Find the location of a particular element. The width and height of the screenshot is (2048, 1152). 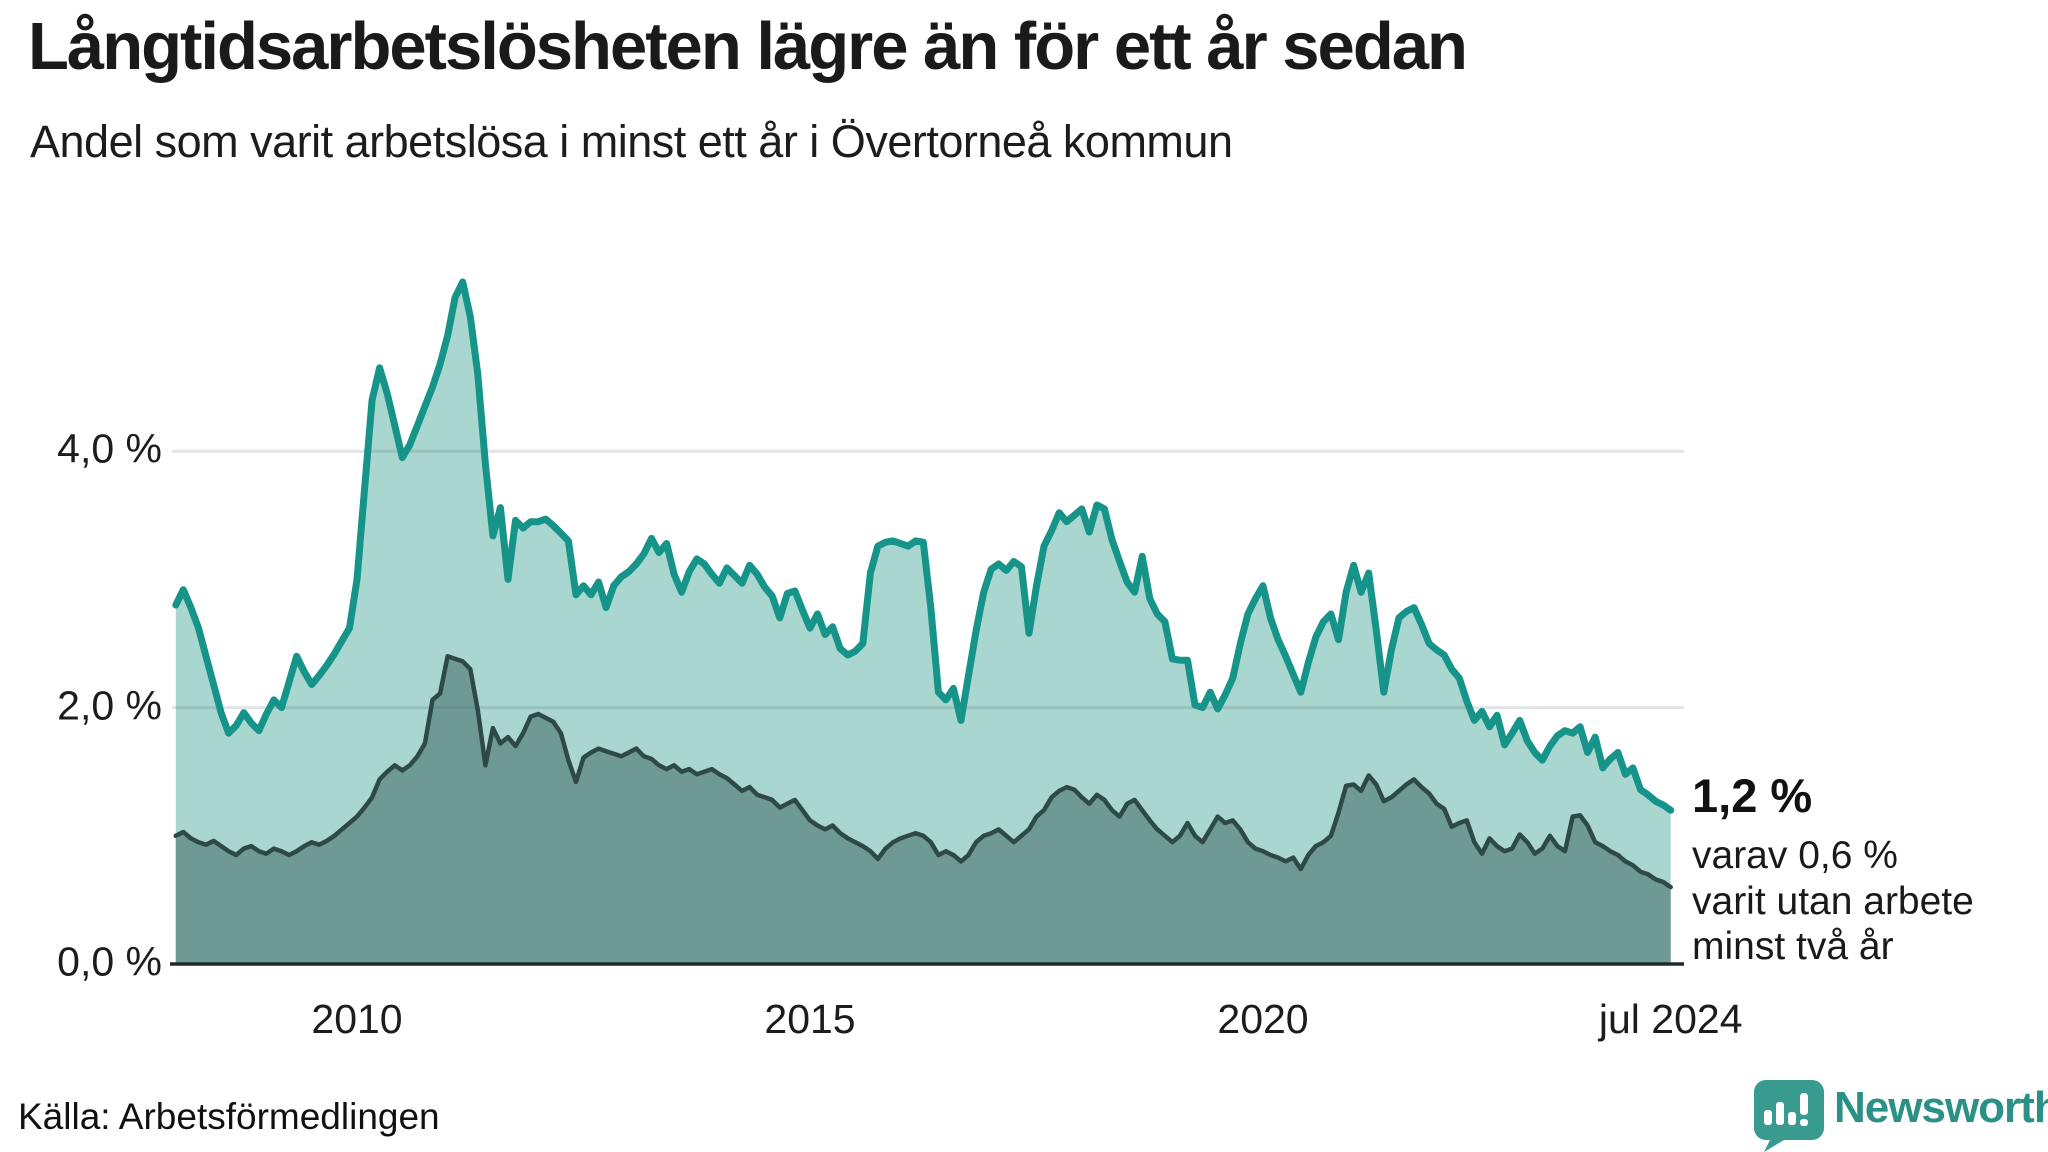

x-tick-label: 2010 is located at coordinates (357, 1019).